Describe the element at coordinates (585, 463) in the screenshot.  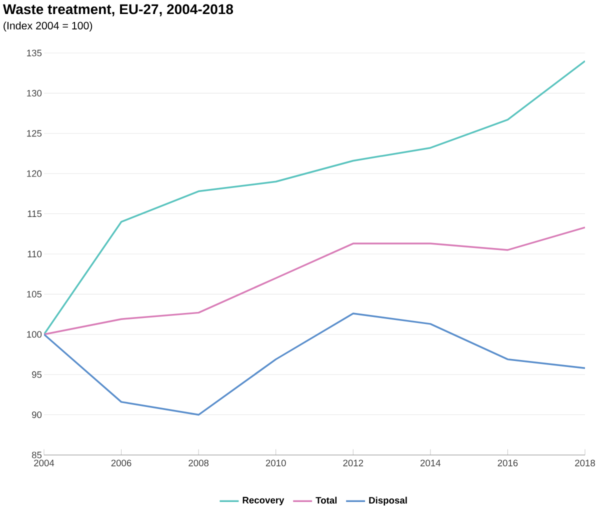
I see `x-tick-label: 2018` at that location.